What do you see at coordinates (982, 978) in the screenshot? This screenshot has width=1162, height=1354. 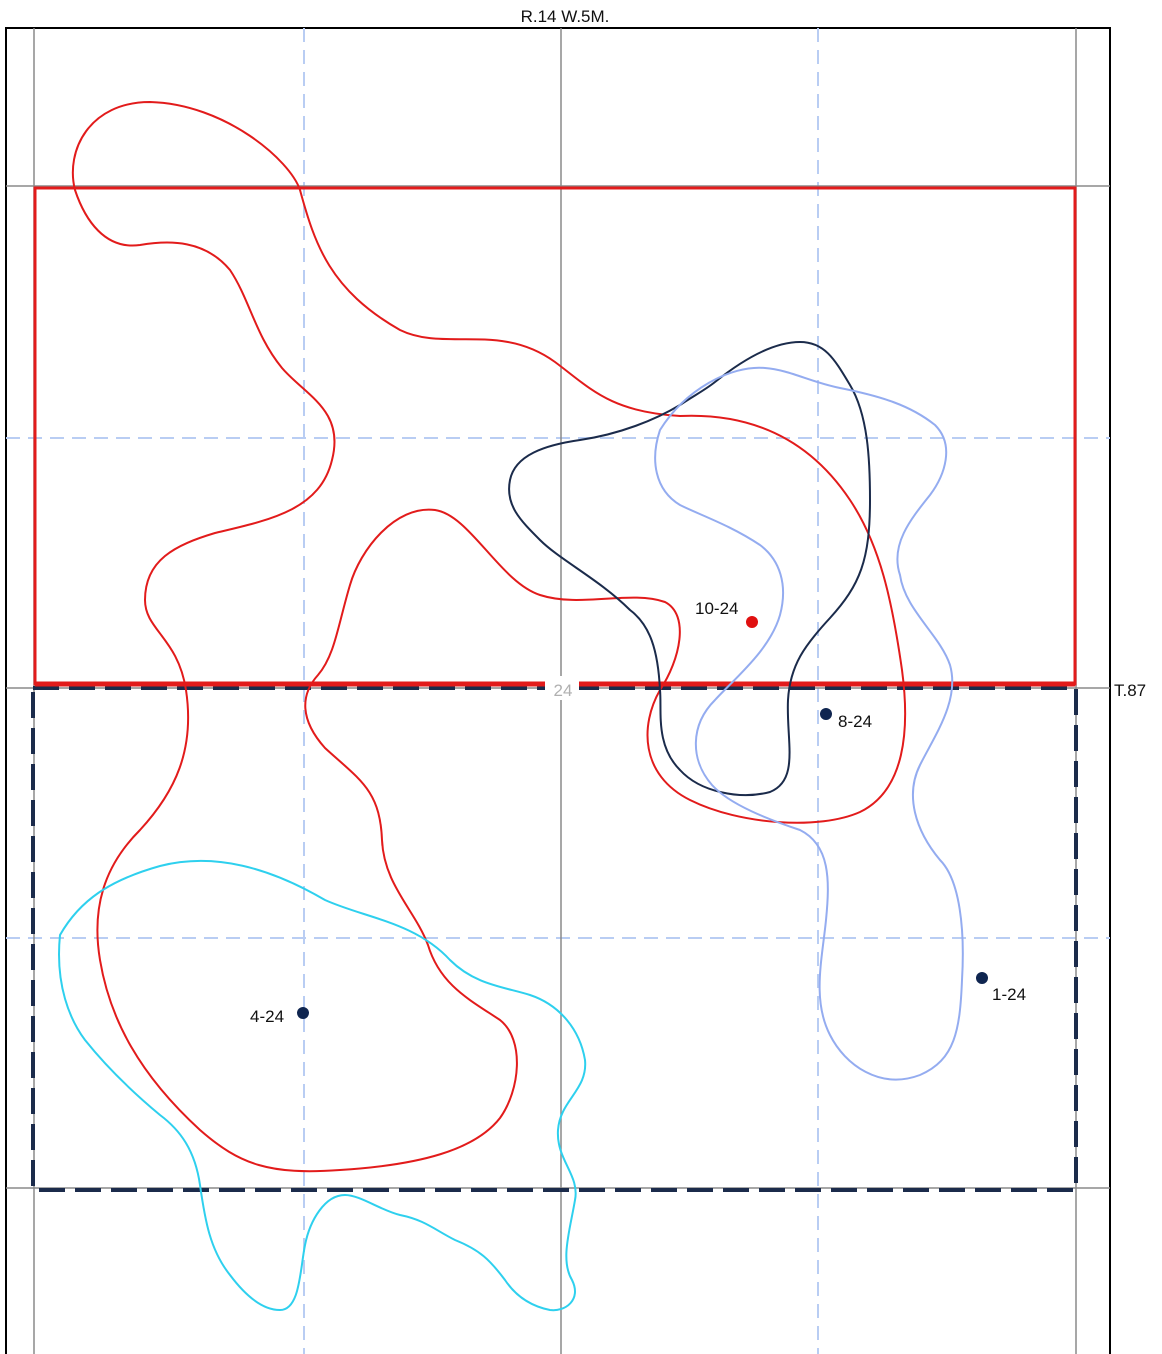 I see `well-1-24-marker` at bounding box center [982, 978].